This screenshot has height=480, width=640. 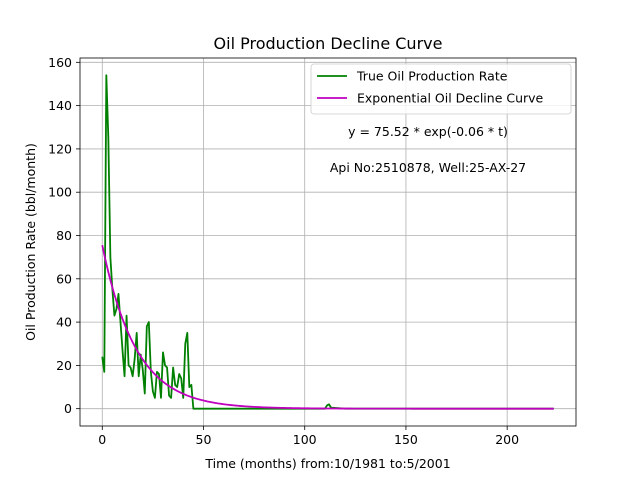 I want to click on legend-box, so click(x=441, y=89).